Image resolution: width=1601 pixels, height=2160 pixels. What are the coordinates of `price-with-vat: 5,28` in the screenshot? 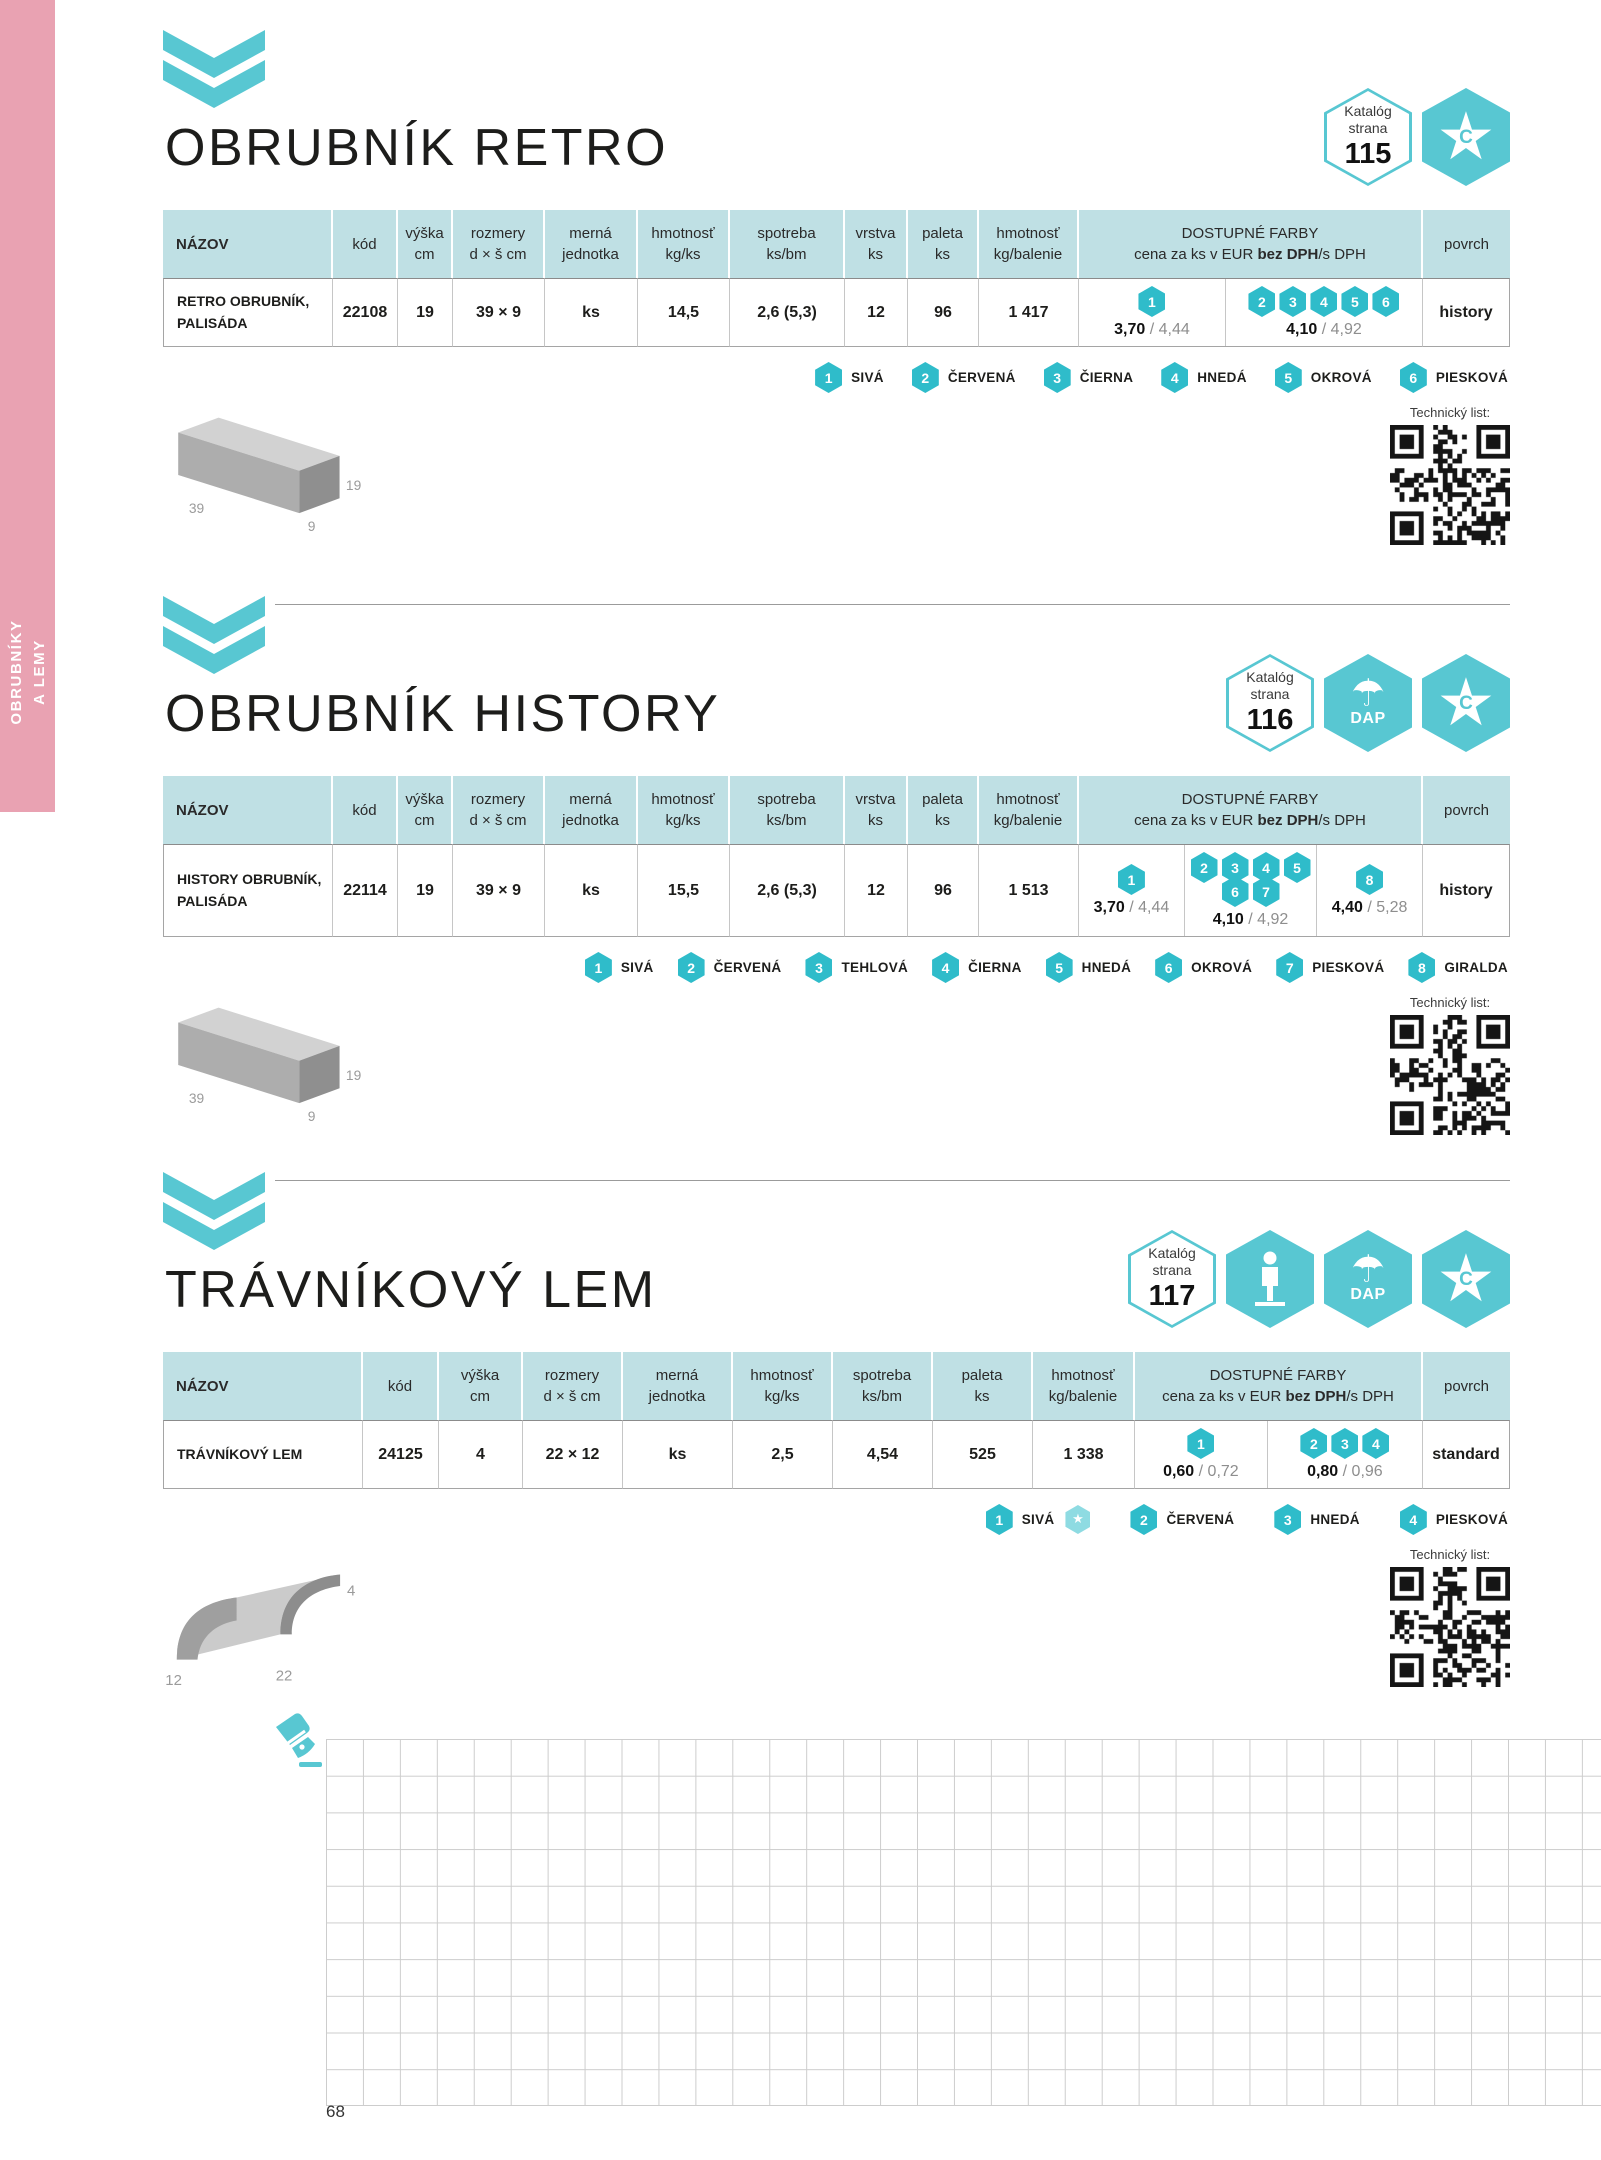 It's located at (1392, 907).